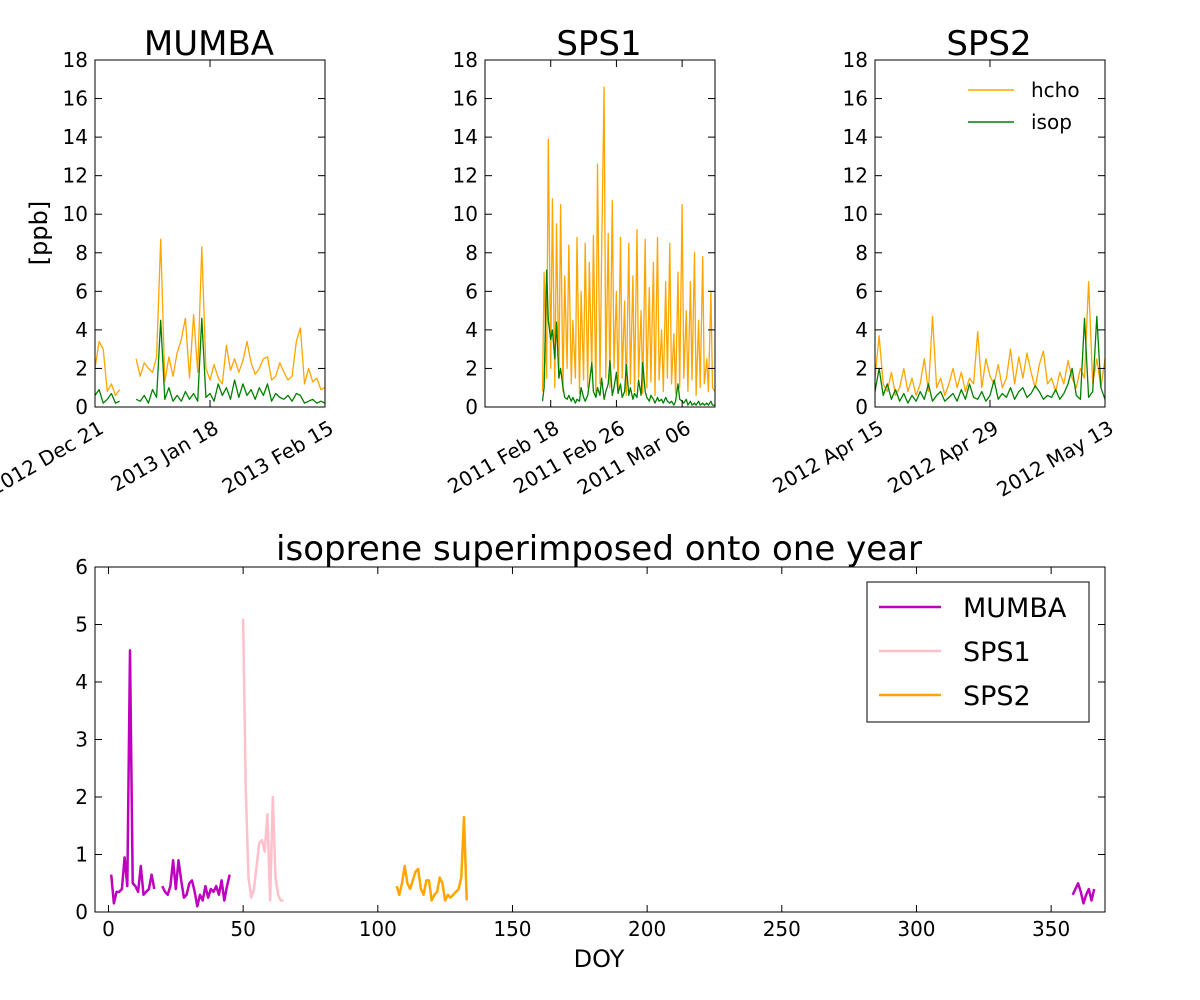 Image resolution: width=1200 pixels, height=1000 pixels. I want to click on x-tick-label: 2012 Apr 29, so click(942, 457).